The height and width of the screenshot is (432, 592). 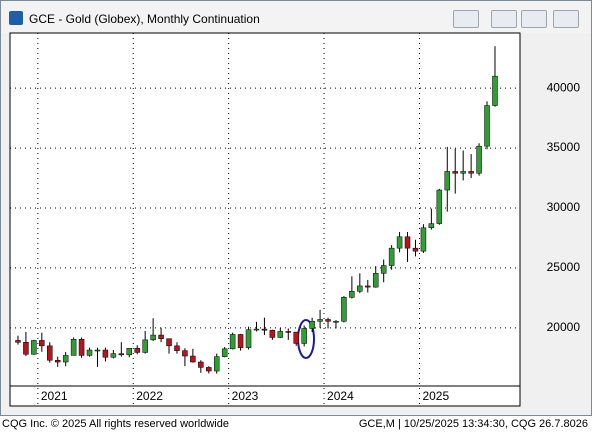 What do you see at coordinates (340, 396) in the screenshot?
I see `x-tick-label: 2024` at bounding box center [340, 396].